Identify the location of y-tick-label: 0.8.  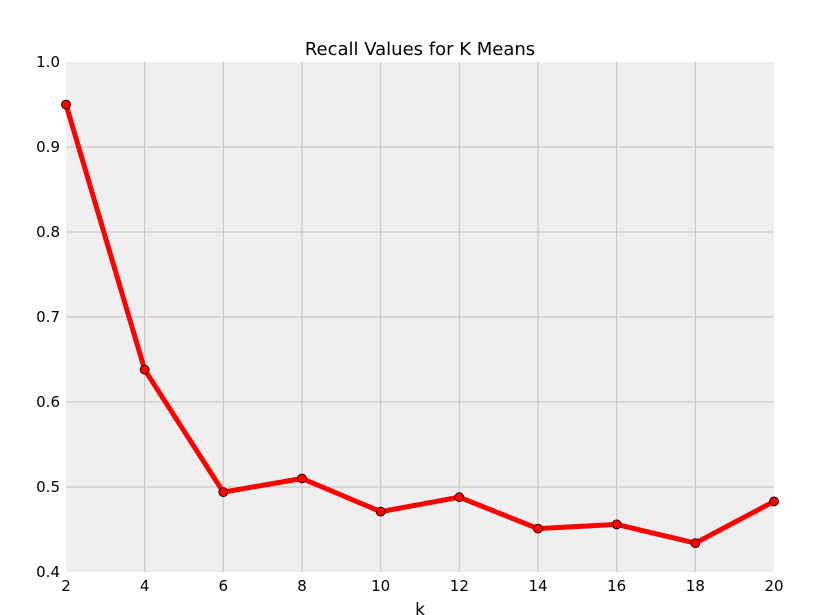
(48, 232).